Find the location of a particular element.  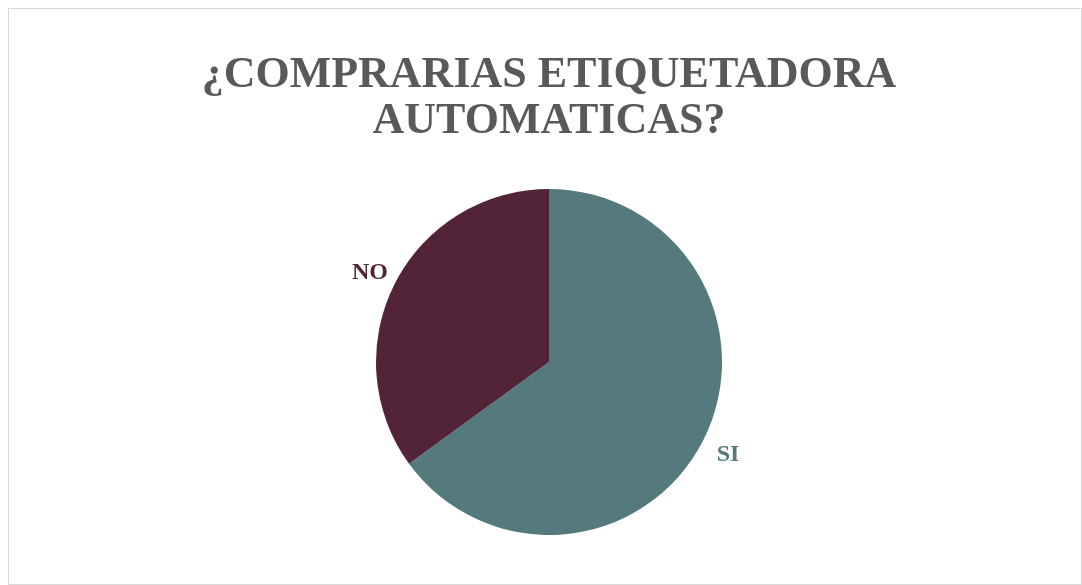

slice-label: SI is located at coordinates (728, 453).